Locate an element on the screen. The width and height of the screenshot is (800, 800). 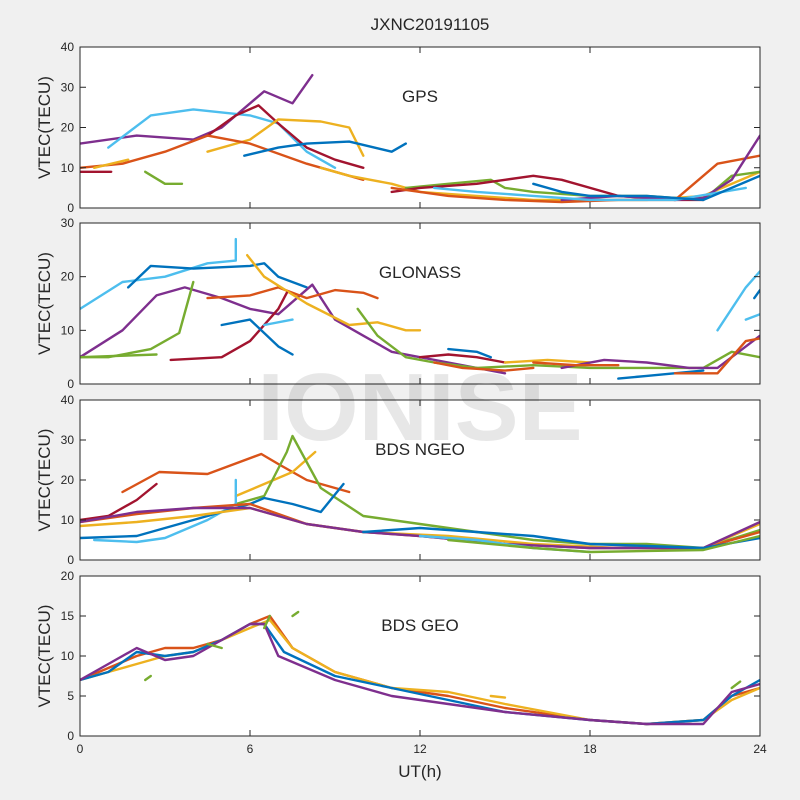
x-tick-label: 12 is located at coordinates (420, 749).